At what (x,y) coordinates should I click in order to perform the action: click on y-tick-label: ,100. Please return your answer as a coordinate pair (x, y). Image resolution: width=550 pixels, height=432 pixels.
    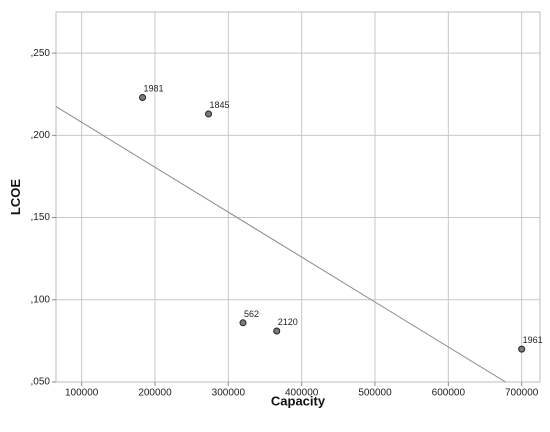
    Looking at the image, I should click on (41, 299).